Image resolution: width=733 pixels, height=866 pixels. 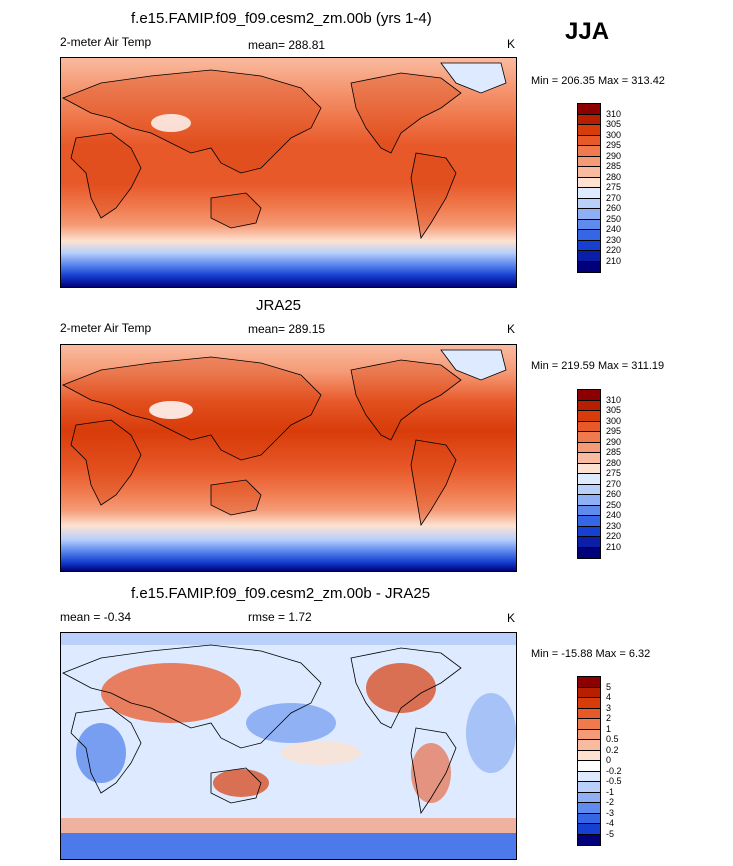 I want to click on panel-2-left-label: 2-meter Air Temp, so click(x=106, y=328).